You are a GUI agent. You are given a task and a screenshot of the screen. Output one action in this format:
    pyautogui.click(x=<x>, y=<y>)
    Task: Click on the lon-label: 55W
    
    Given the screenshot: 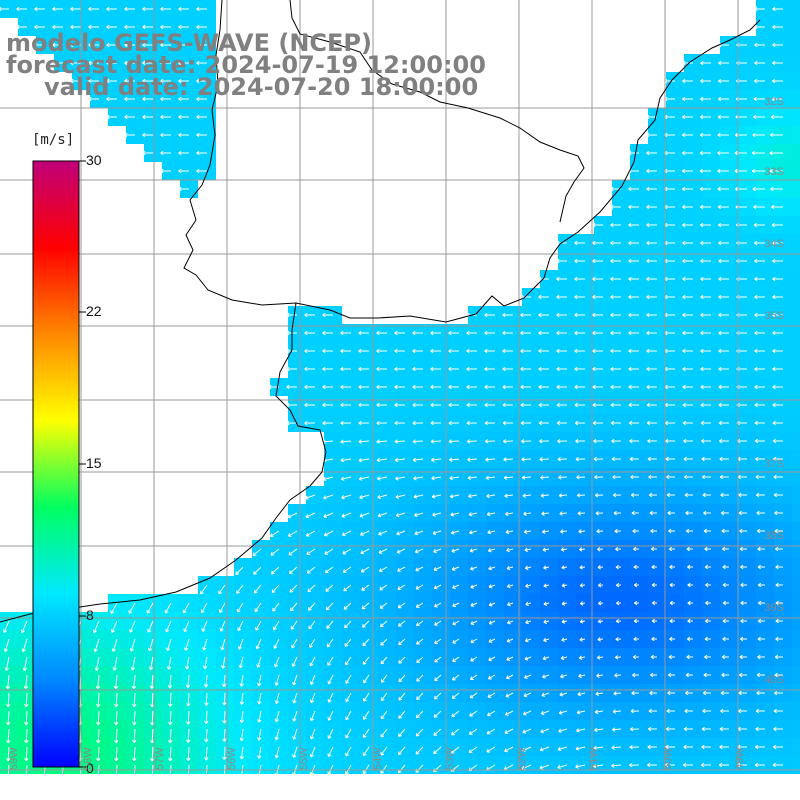 What is the action you would take?
    pyautogui.click(x=304, y=758)
    